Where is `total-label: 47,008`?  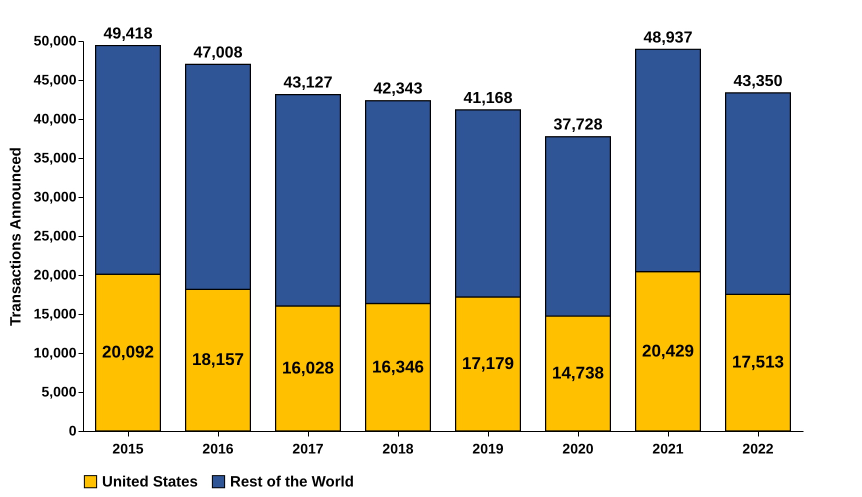
total-label: 47,008 is located at coordinates (218, 53).